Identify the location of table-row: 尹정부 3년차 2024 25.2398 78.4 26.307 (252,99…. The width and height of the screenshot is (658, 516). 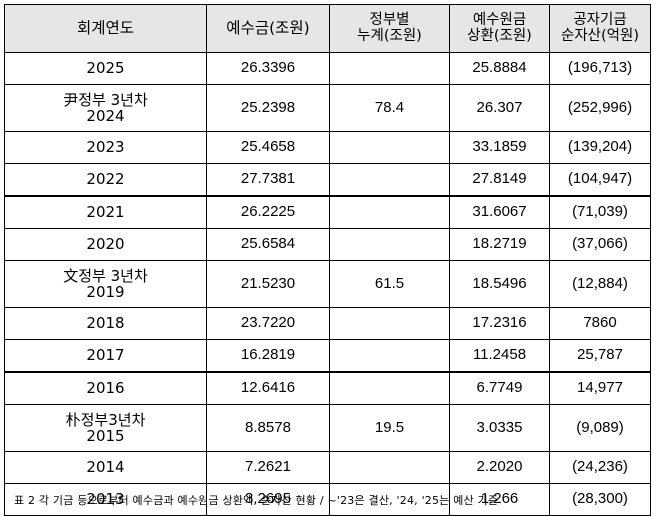
(327, 108).